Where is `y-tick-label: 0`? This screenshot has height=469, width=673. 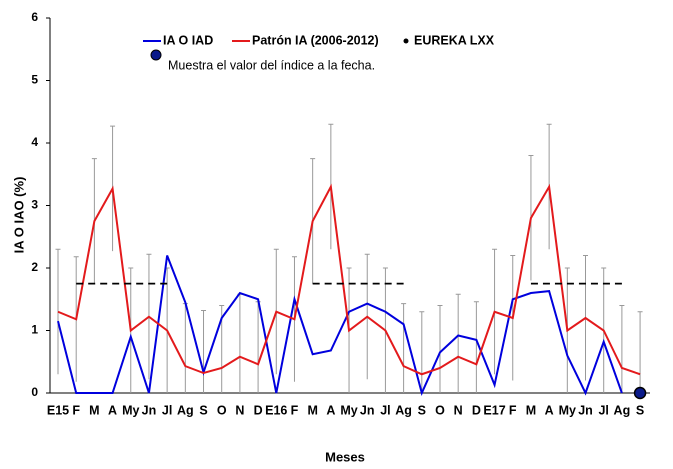
y-tick-label: 0 is located at coordinates (34, 392).